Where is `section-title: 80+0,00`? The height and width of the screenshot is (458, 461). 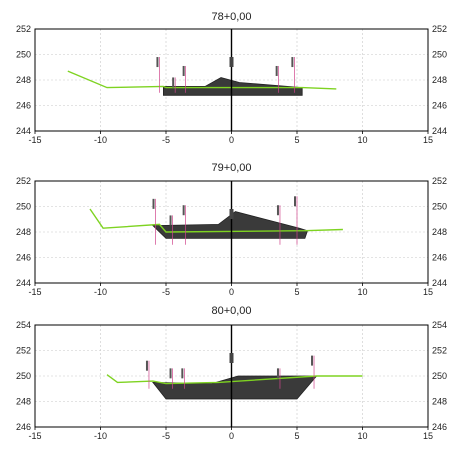 section-title: 80+0,00 is located at coordinates (231, 311).